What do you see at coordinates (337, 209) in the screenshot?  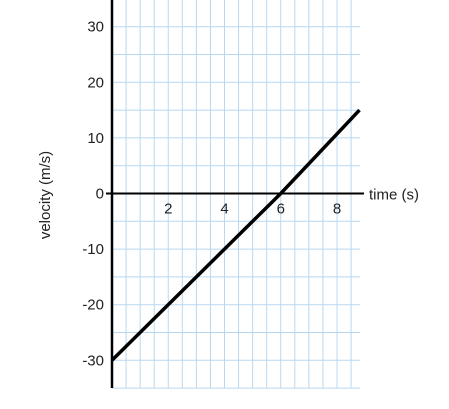 I see `x-tick-label: 8` at bounding box center [337, 209].